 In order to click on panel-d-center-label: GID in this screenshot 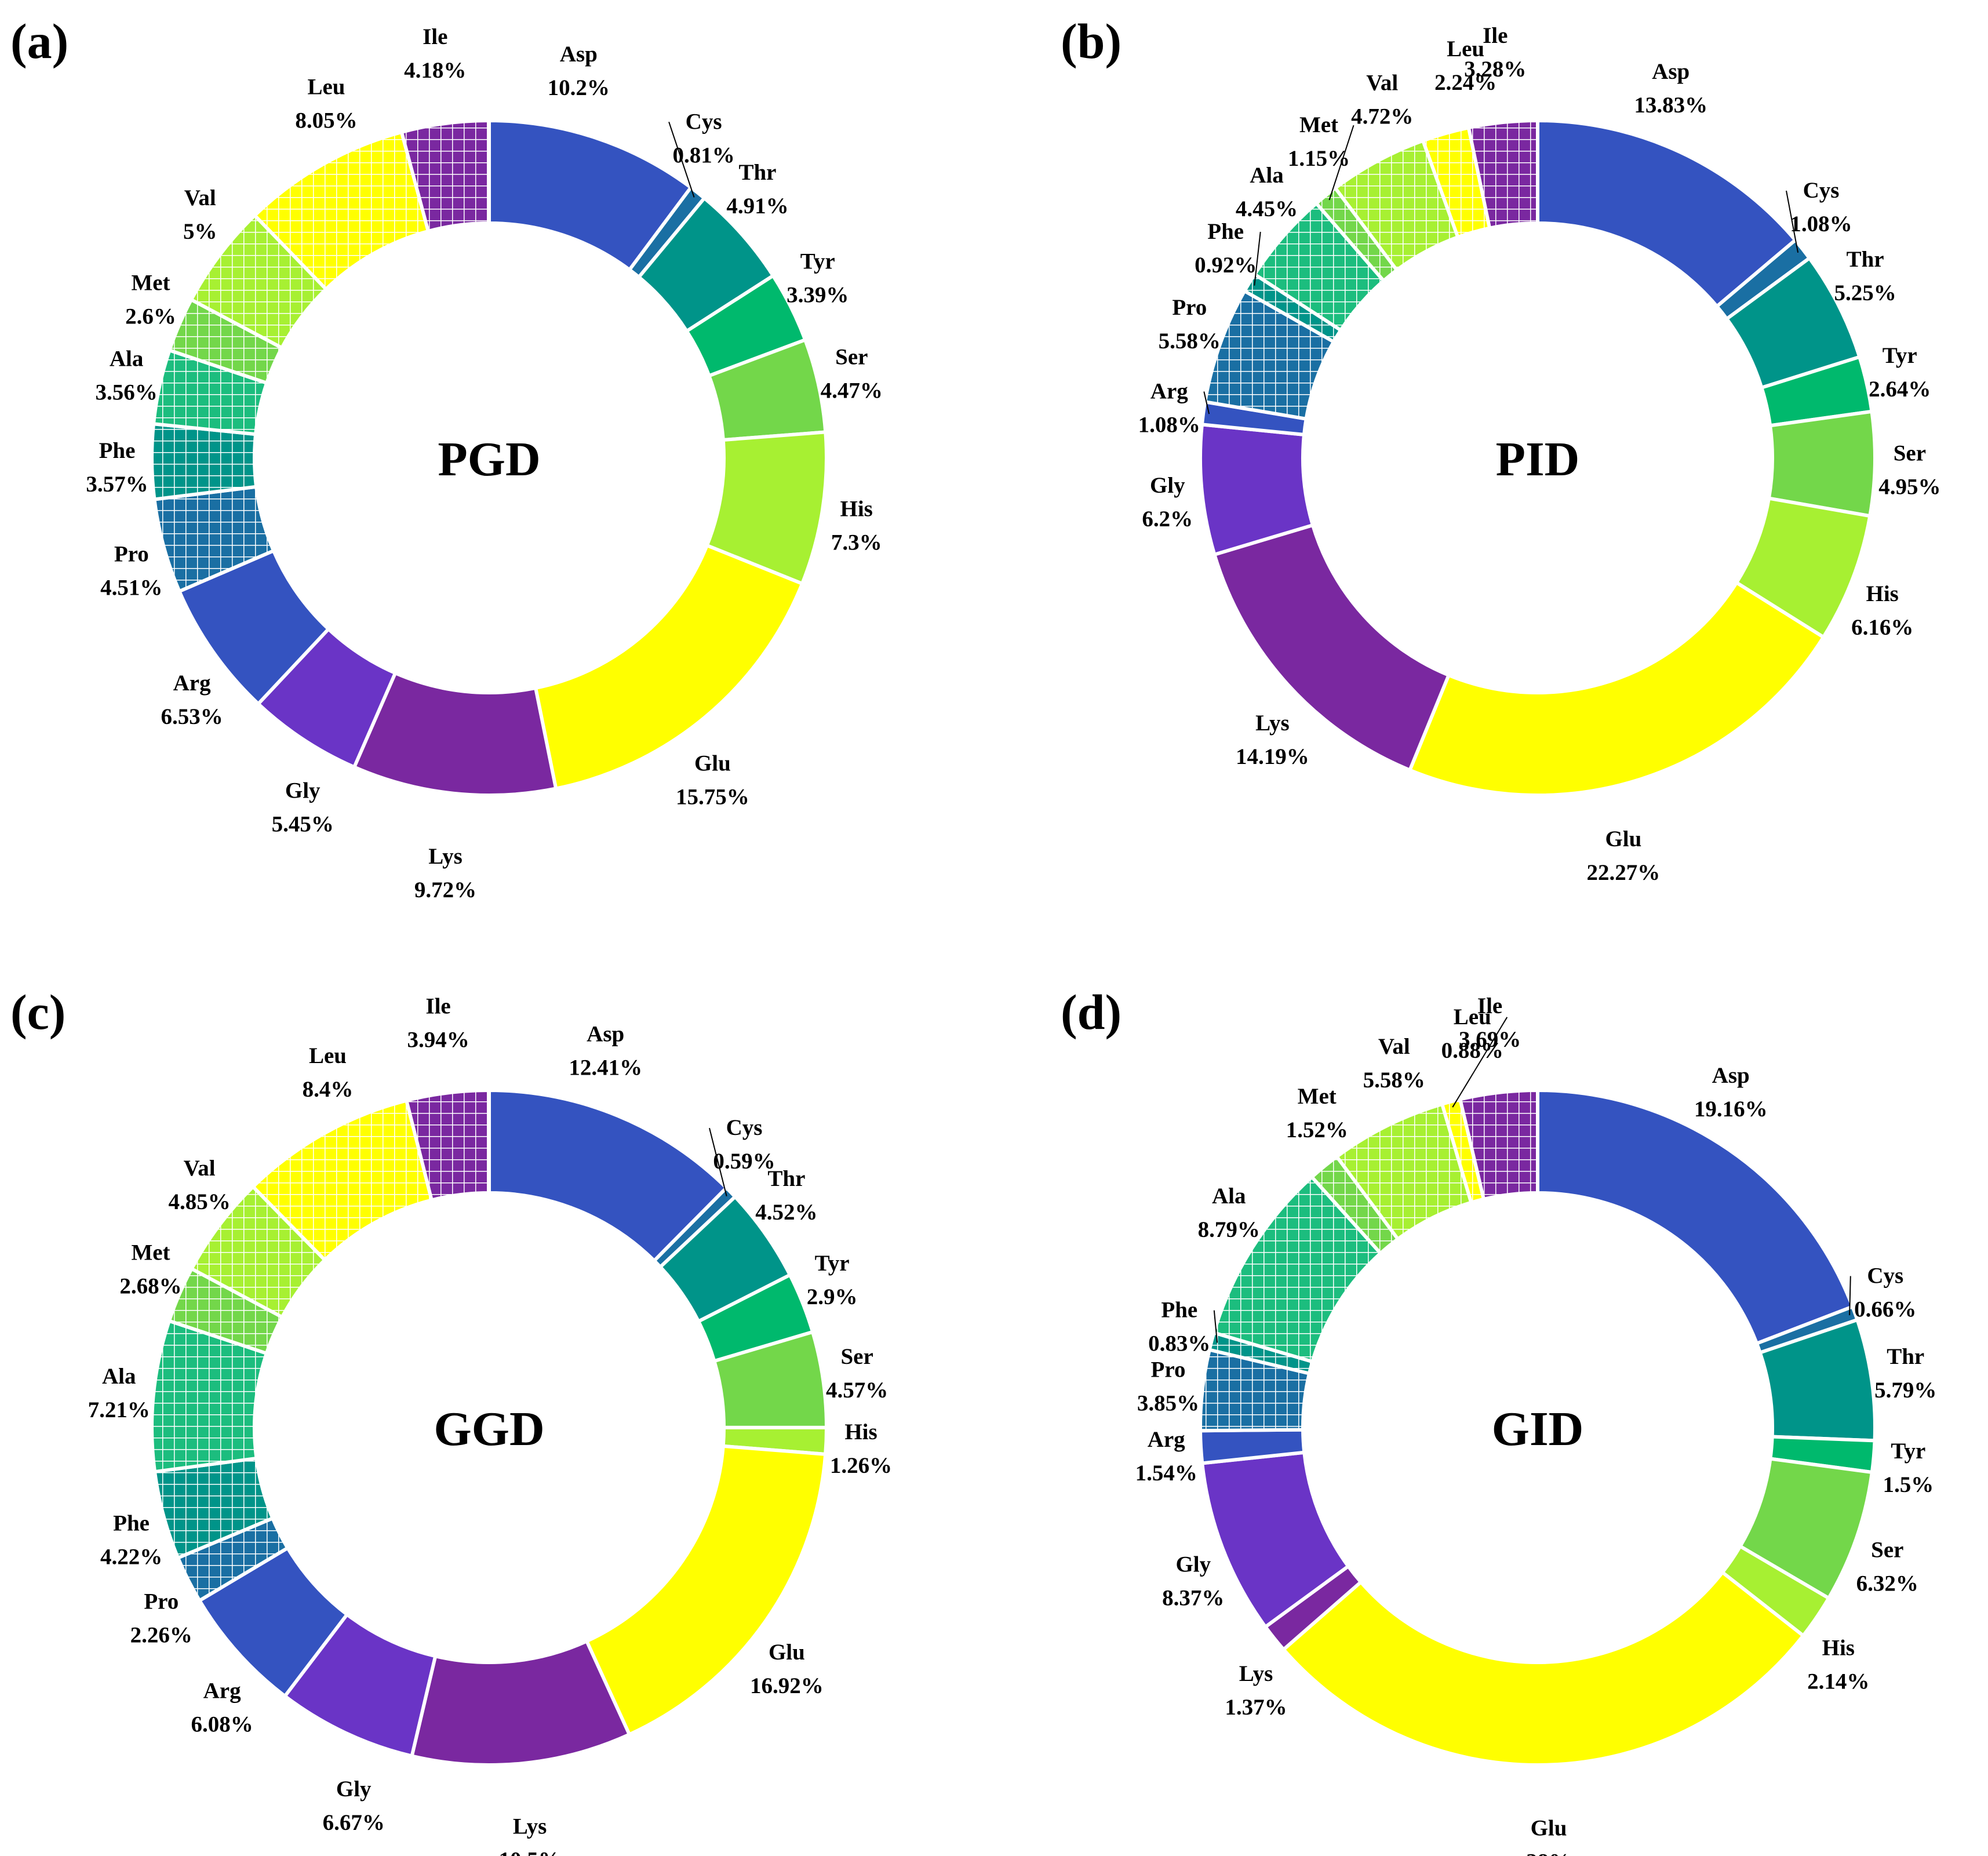, I will do `click(1538, 1429)`.